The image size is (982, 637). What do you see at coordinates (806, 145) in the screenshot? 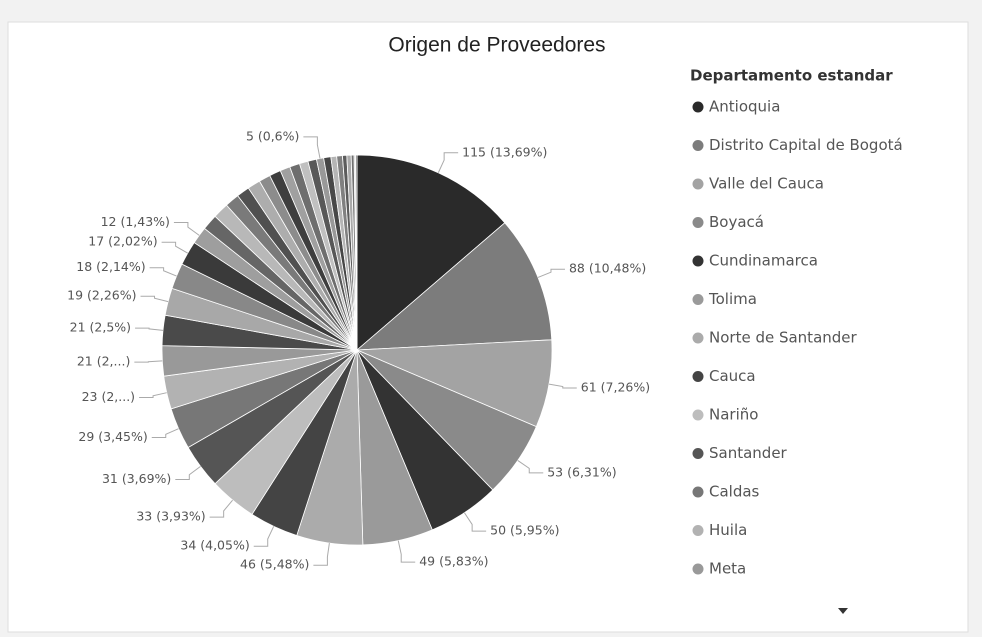
I see `legend-label: Distrito Capital de Bogotá` at bounding box center [806, 145].